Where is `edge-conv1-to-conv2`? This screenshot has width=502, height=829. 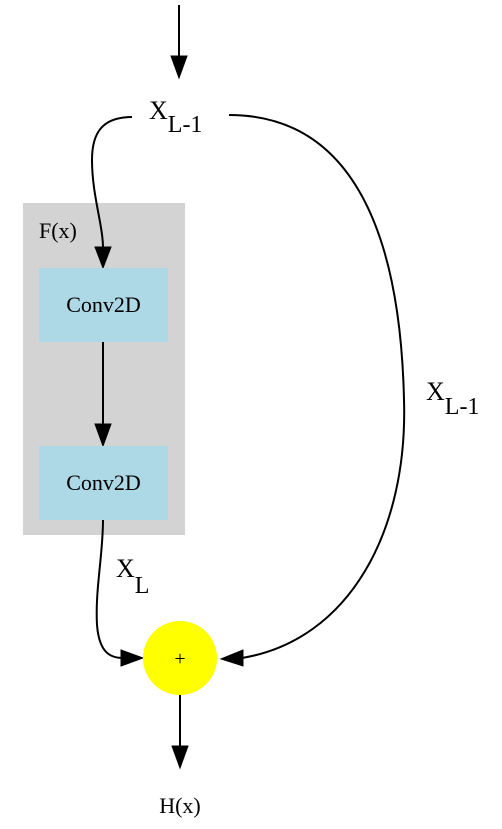
edge-conv1-to-conv2 is located at coordinates (103, 395).